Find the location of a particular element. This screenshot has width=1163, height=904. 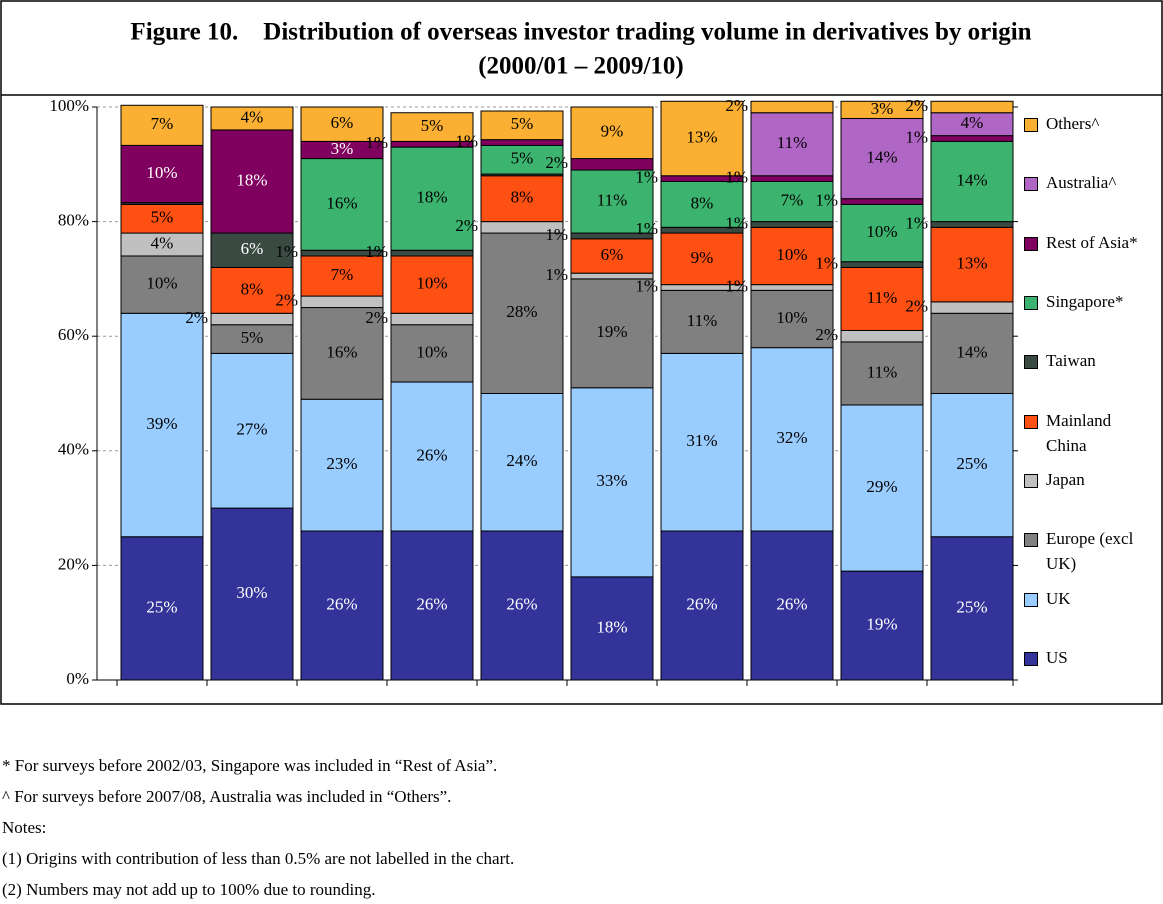

data-label: 30% is located at coordinates (251, 592).